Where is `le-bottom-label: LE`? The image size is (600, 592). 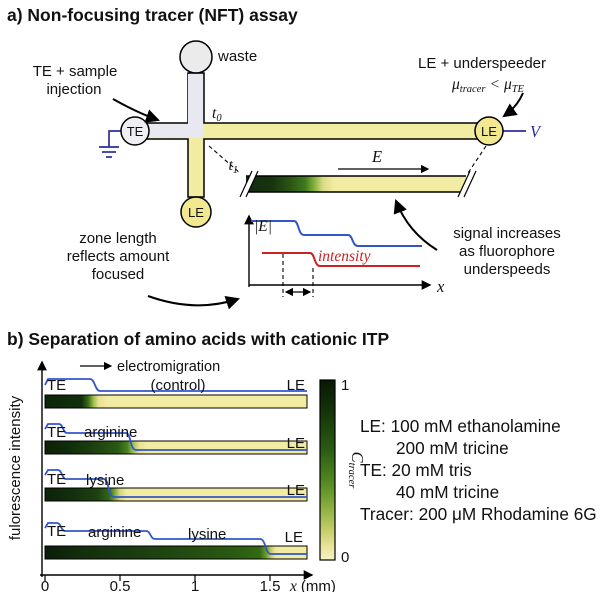
le-bottom-label: LE is located at coordinates (196, 212).